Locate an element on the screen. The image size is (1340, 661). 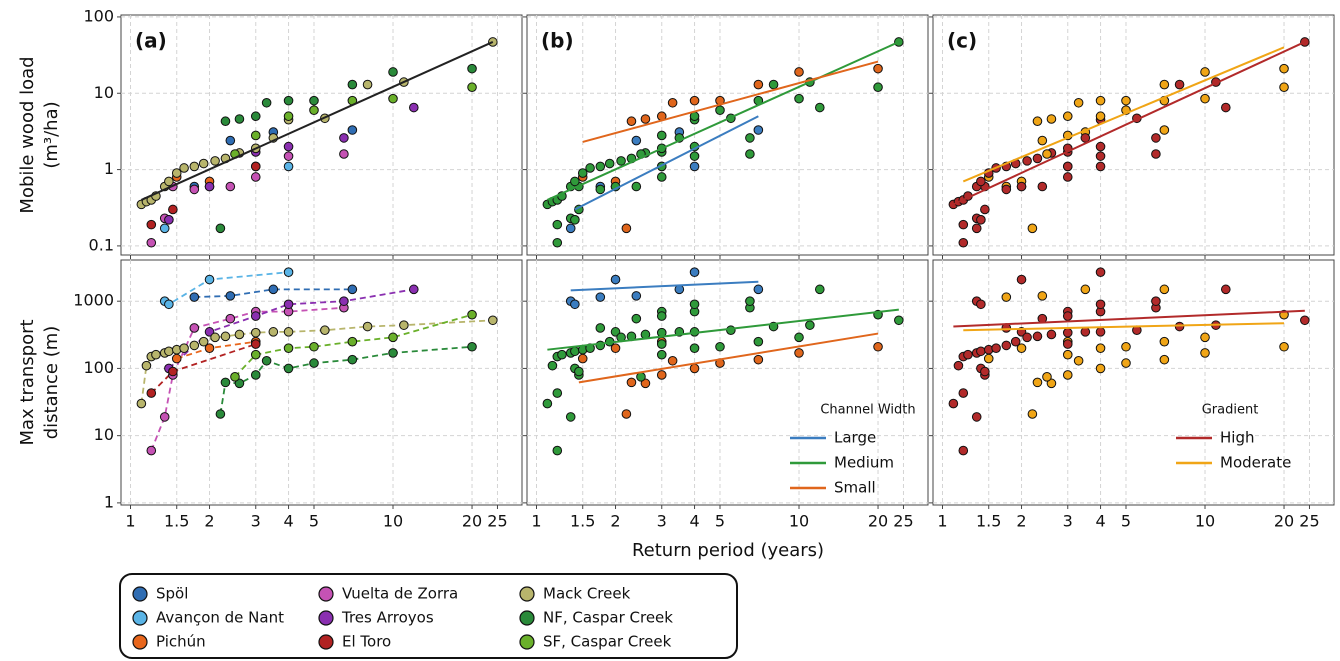
legend-label: Large is located at coordinates (855, 438).